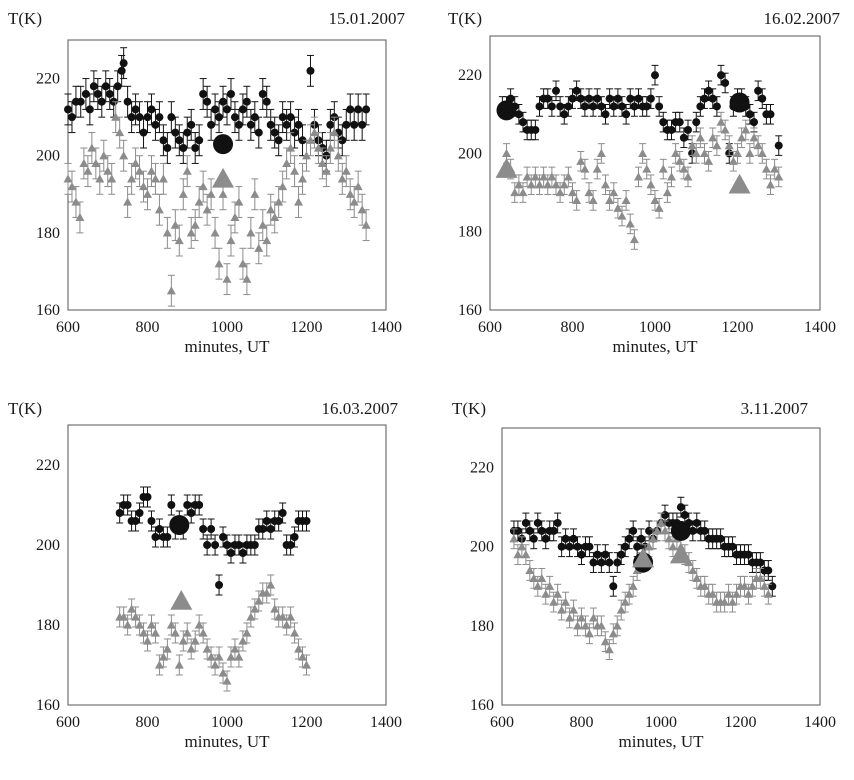 The image size is (854, 780). I want to click on chart-title: 3.11.2007, so click(775, 408).